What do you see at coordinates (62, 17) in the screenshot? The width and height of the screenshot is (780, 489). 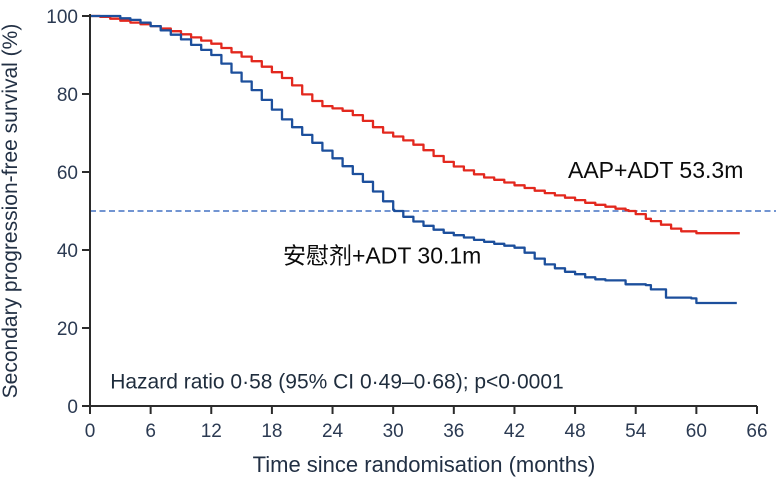 I see `y-tick-label: 100` at bounding box center [62, 17].